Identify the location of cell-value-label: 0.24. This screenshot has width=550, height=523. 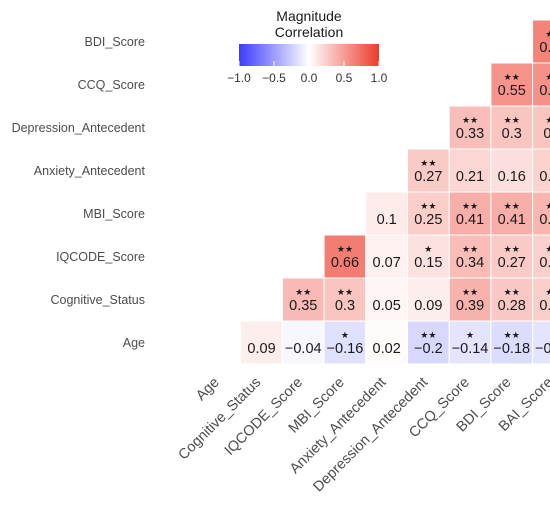
(544, 263).